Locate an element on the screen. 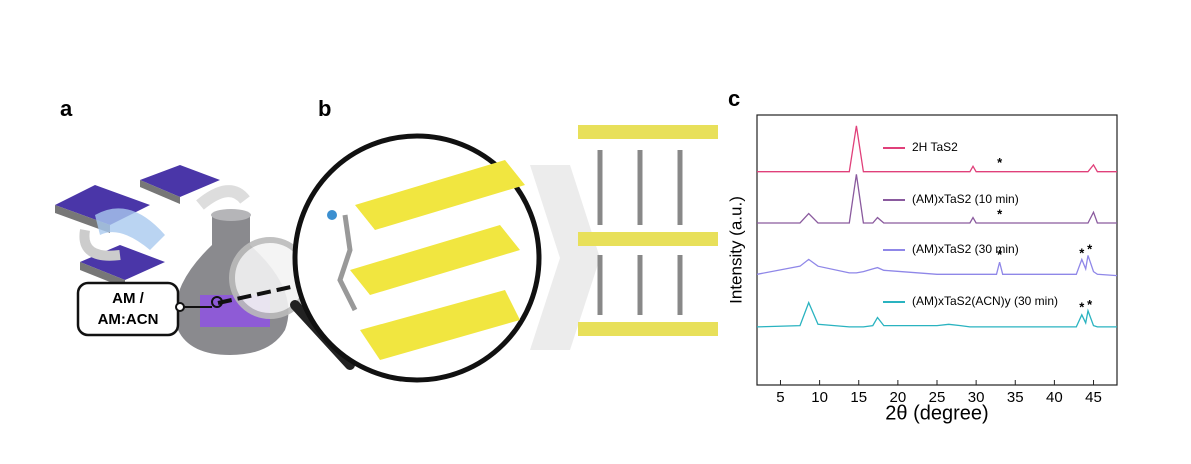 The width and height of the screenshot is (1191, 464). legend-label: (AM)xTaS2 (10 min) is located at coordinates (965, 199).